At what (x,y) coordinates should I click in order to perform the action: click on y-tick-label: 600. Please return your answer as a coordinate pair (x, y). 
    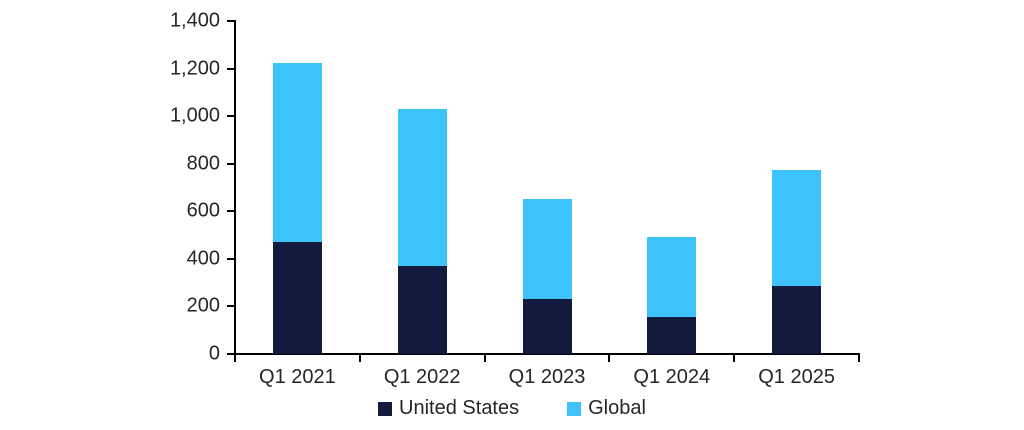
    Looking at the image, I should click on (203, 210).